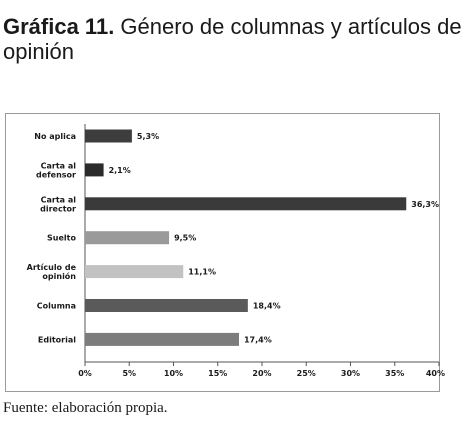 Image resolution: width=465 pixels, height=430 pixels. I want to click on category-label: defensor, so click(56, 174).